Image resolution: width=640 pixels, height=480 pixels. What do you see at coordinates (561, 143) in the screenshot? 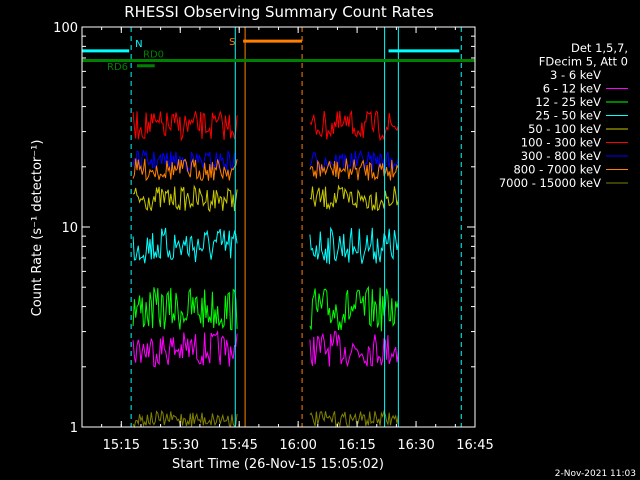
I see `legend-entry-label: 100 - 300 keV` at bounding box center [561, 143].